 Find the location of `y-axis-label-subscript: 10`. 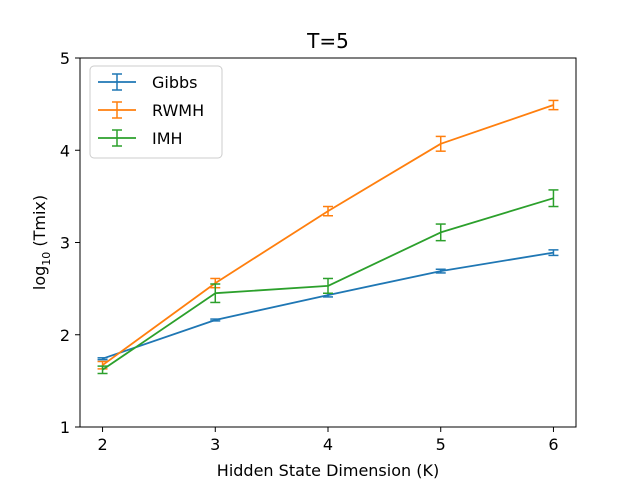

y-axis-label-subscript: 10 is located at coordinates (46, 259).